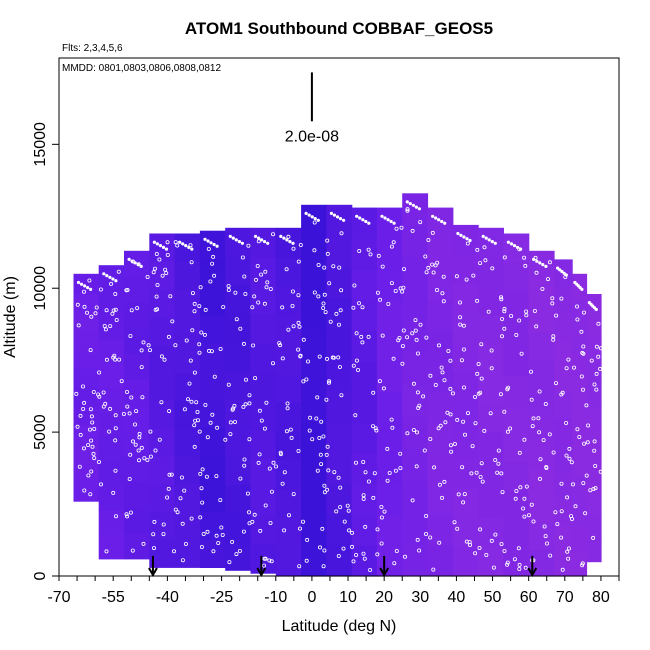  Describe the element at coordinates (113, 597) in the screenshot. I see `x-tick-label: -55` at that location.